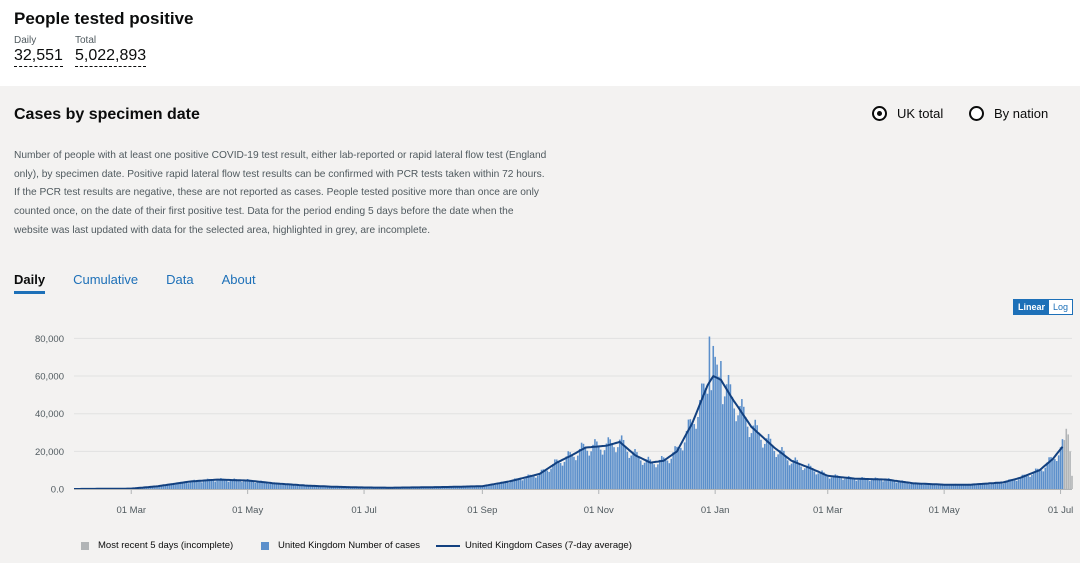  What do you see at coordinates (238, 279) in the screenshot?
I see `tab-about: About` at bounding box center [238, 279].